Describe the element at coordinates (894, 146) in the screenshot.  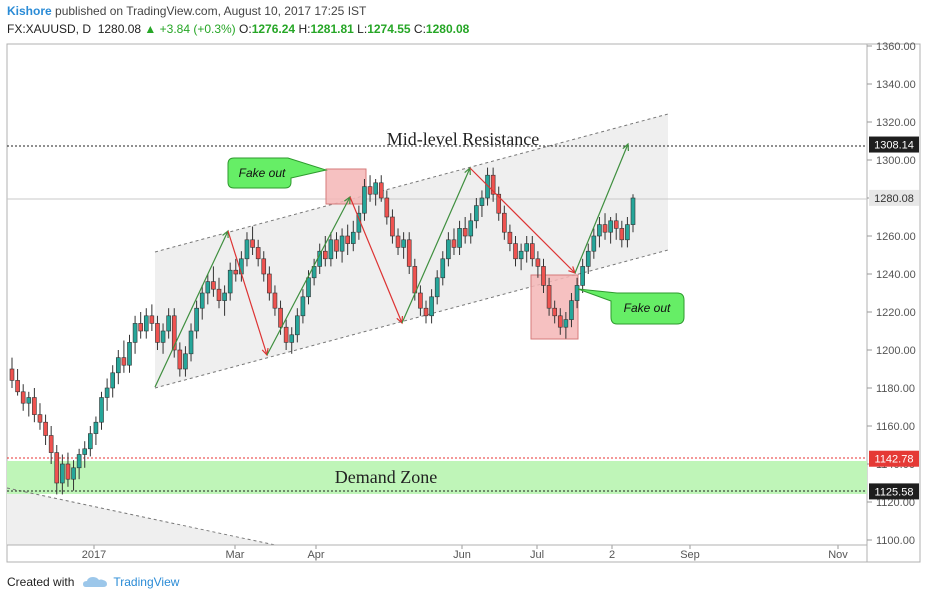
I see `price-label: 1308.14` at that location.